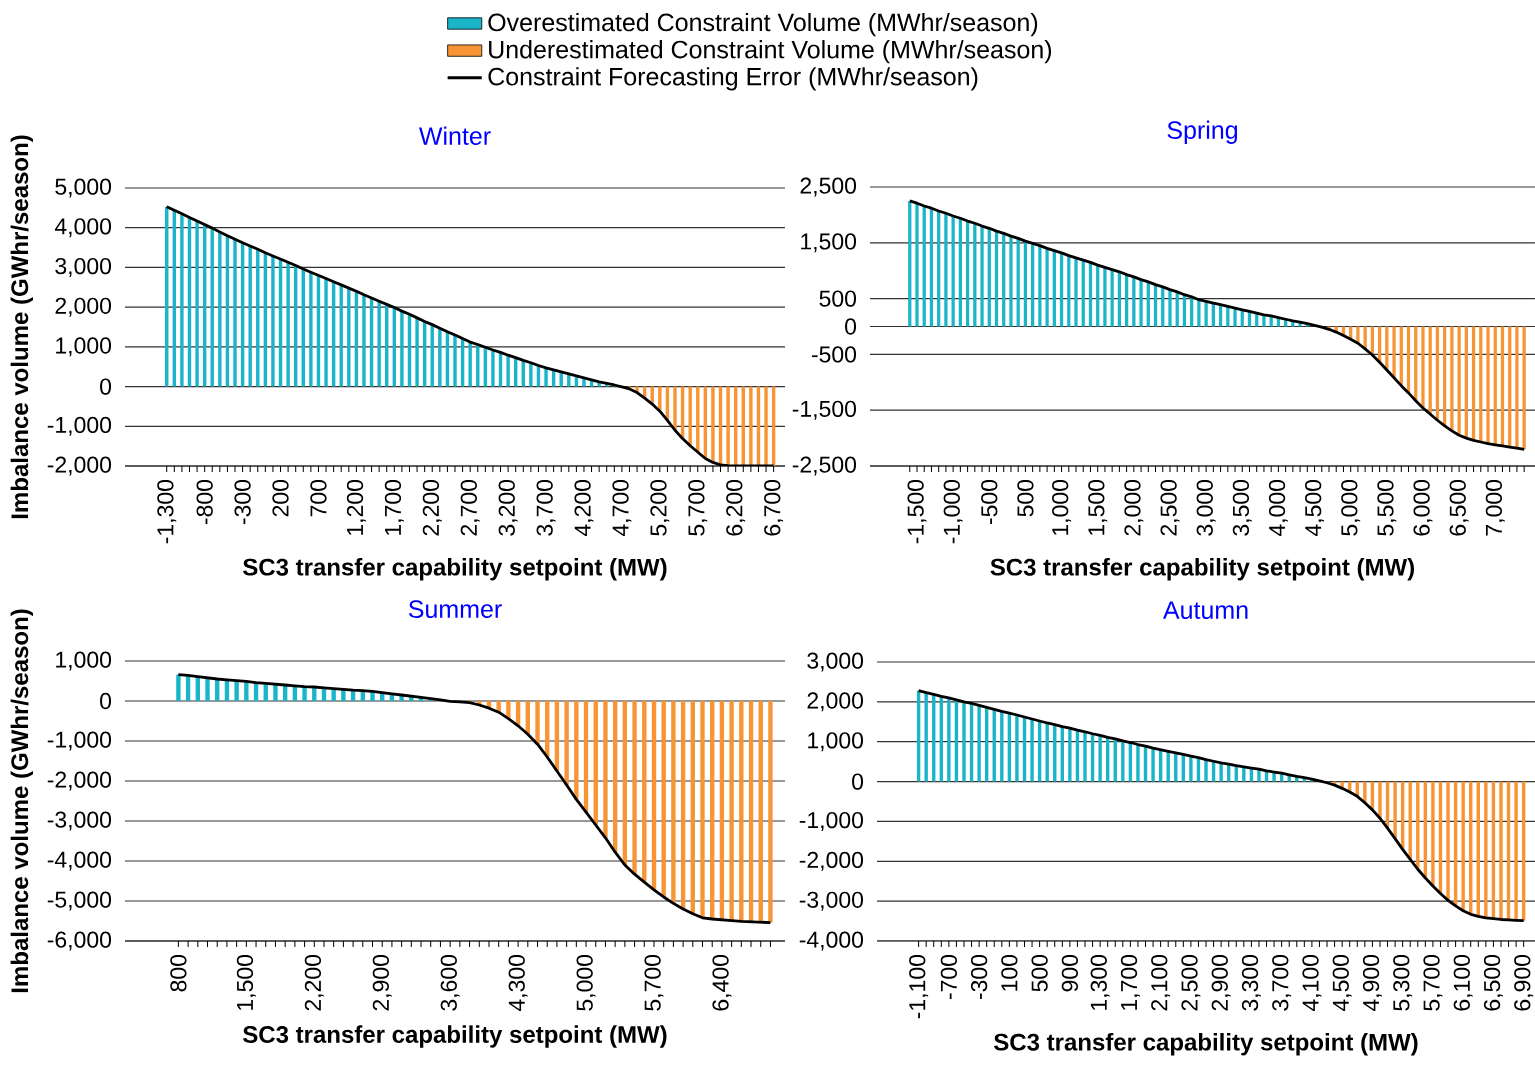 The width and height of the screenshot is (1535, 1084). I want to click on y-tick-label: -1,500, so click(824, 410).